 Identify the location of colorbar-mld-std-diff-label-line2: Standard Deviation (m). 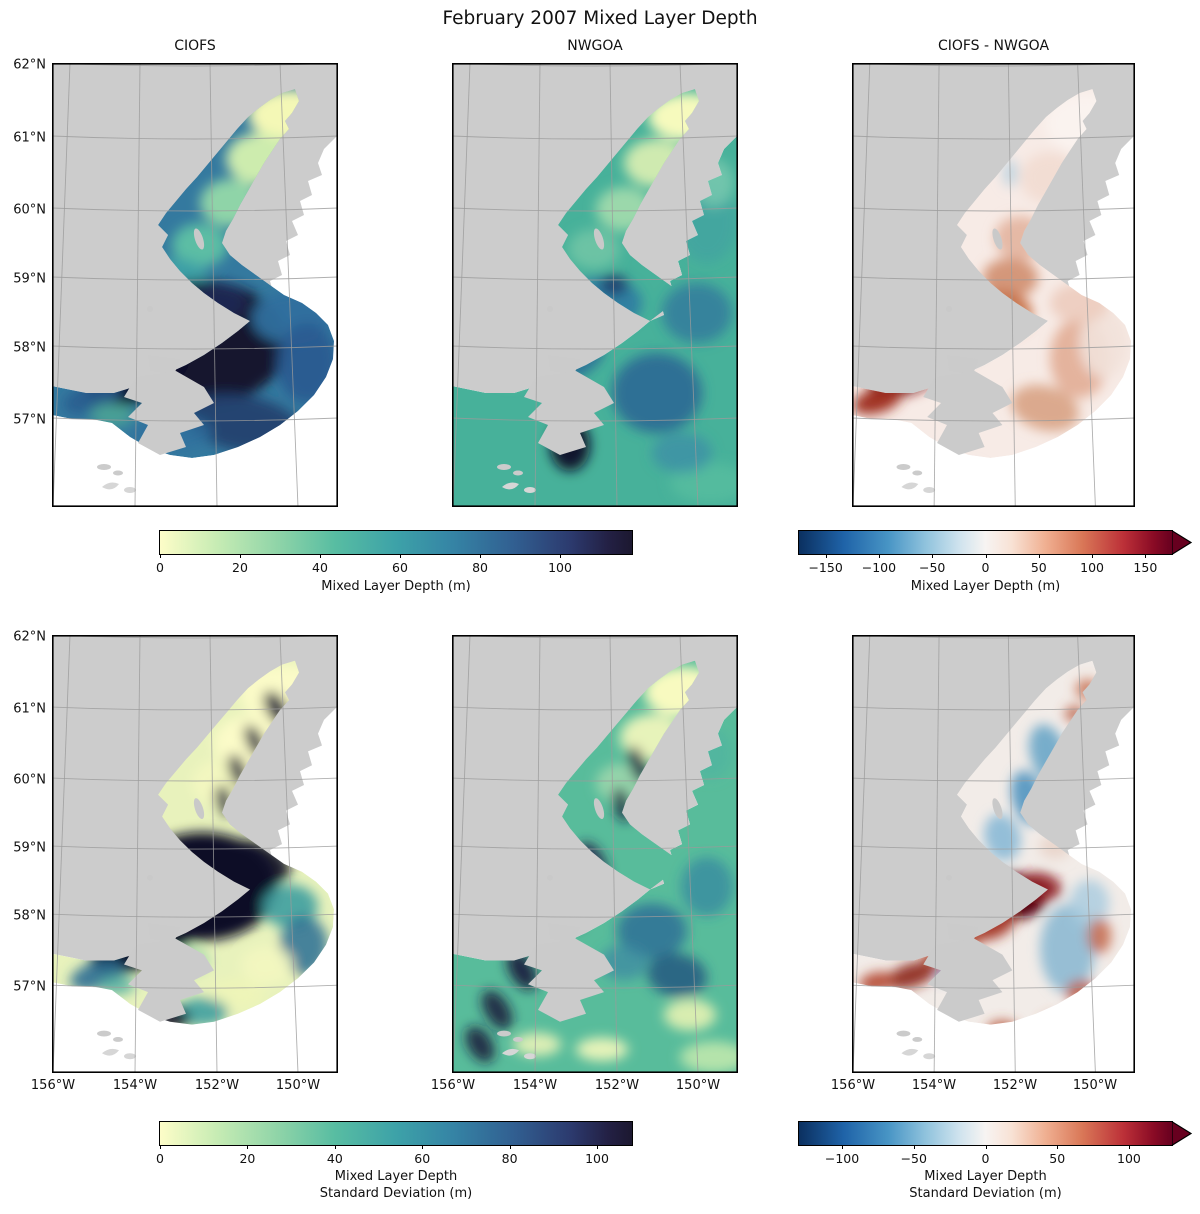
(985, 1193).